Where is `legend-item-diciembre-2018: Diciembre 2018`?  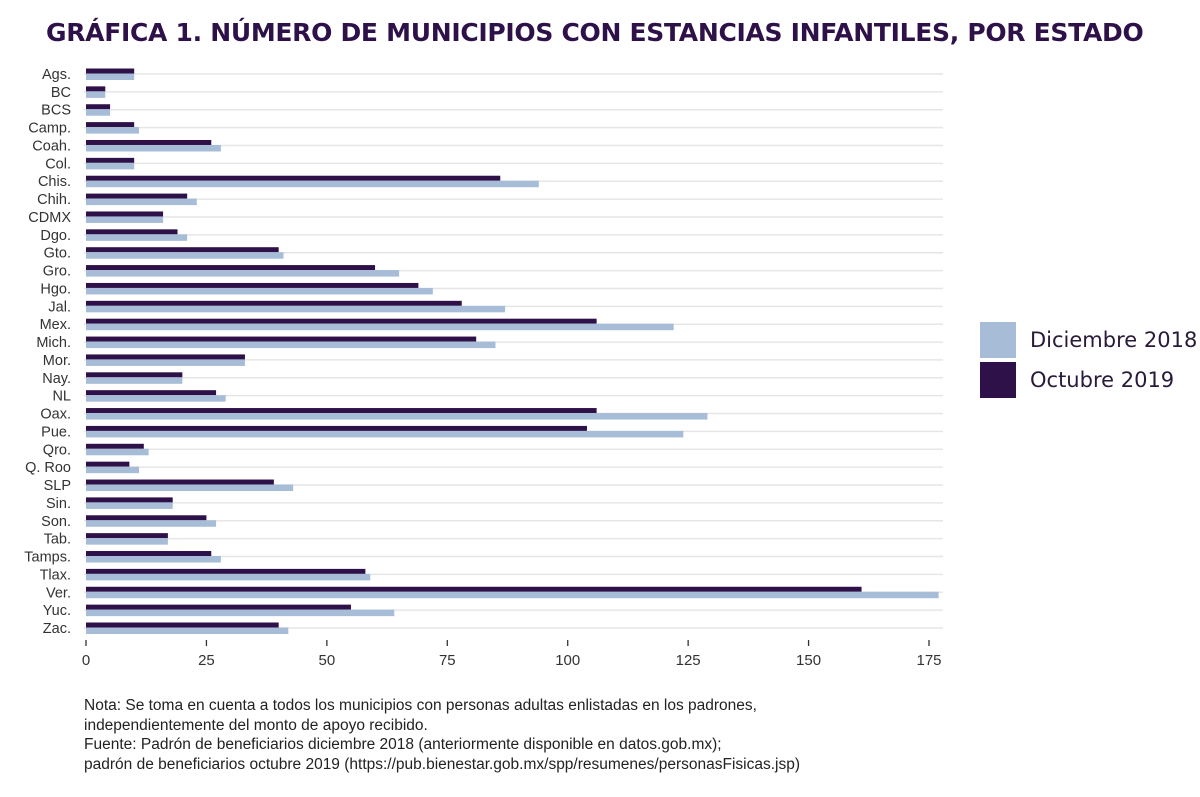
legend-item-diciembre-2018: Diciembre 2018 is located at coordinates (1088, 340).